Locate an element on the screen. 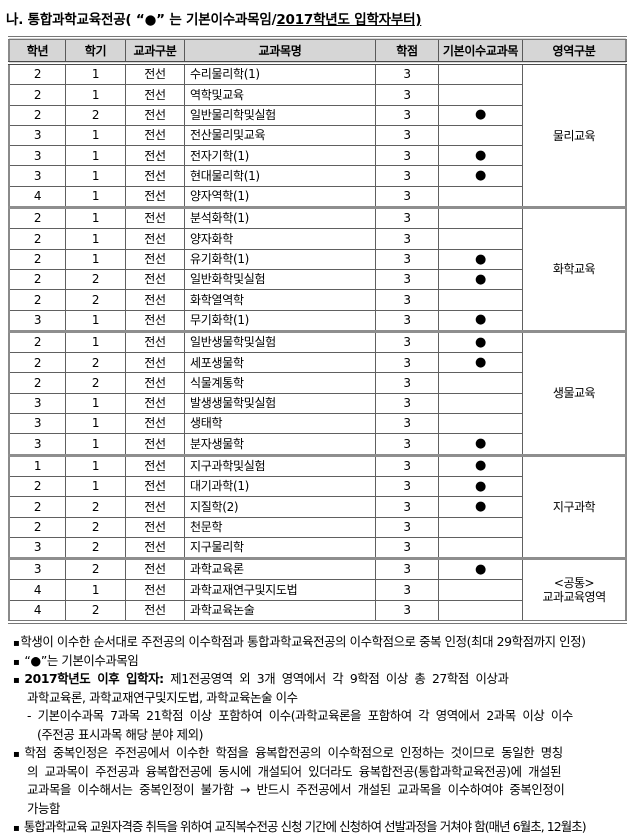 Image resolution: width=637 pixels, height=839 pixels. course-name-cell: 세포생물학 is located at coordinates (280, 363).